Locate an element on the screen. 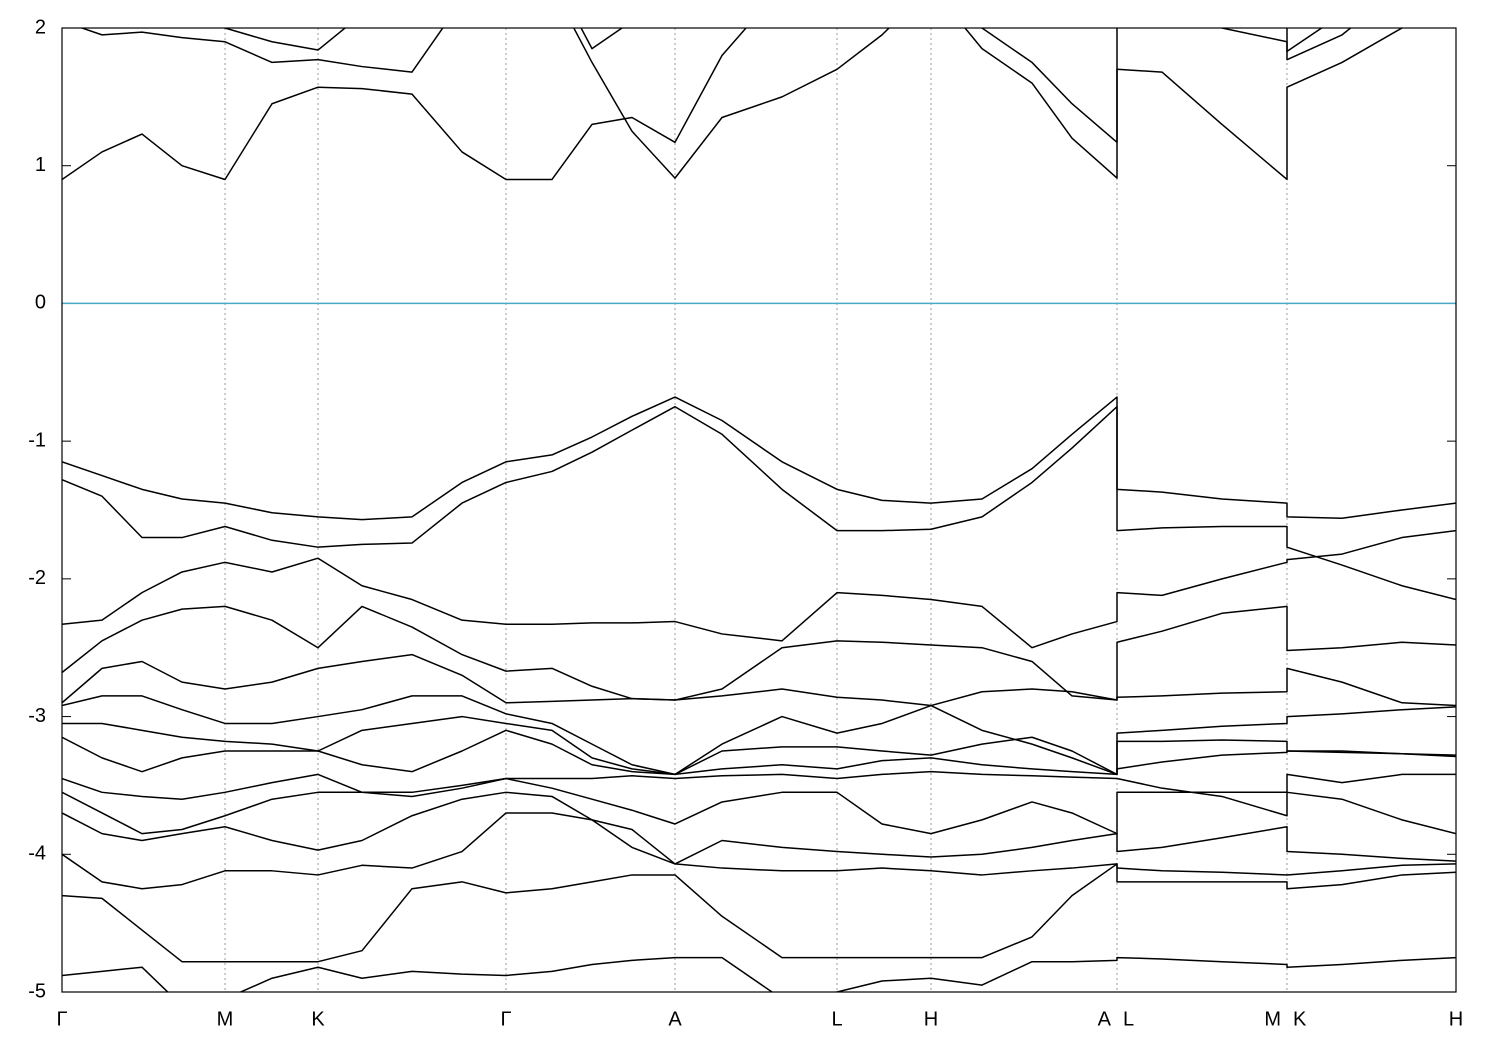 The image size is (1500, 1050). y-tick-label: -5 is located at coordinates (37, 991).